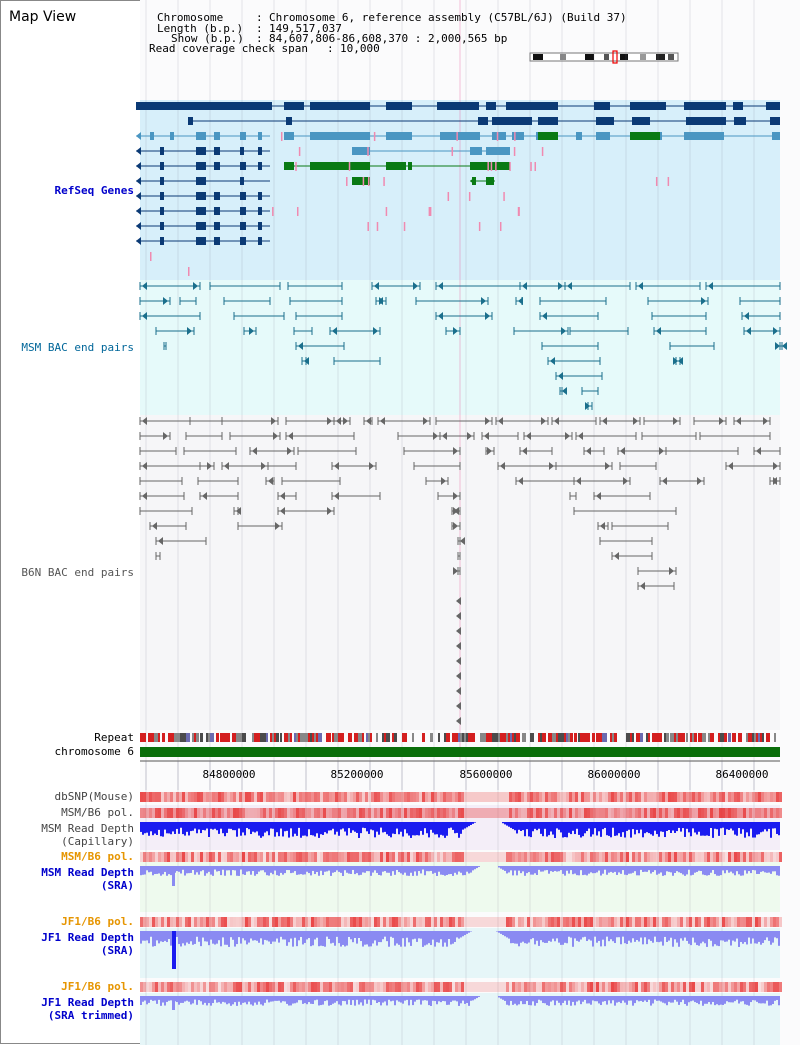  Describe the element at coordinates (87, 937) in the screenshot. I see `jf1-read-depth-sra-label-1: JF1 Read Depth` at that location.